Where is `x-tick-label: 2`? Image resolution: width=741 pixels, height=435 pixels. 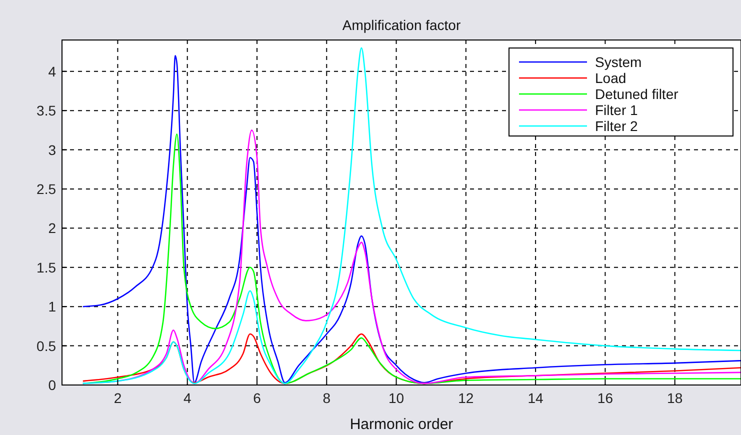 x-tick-label: 2 is located at coordinates (118, 398).